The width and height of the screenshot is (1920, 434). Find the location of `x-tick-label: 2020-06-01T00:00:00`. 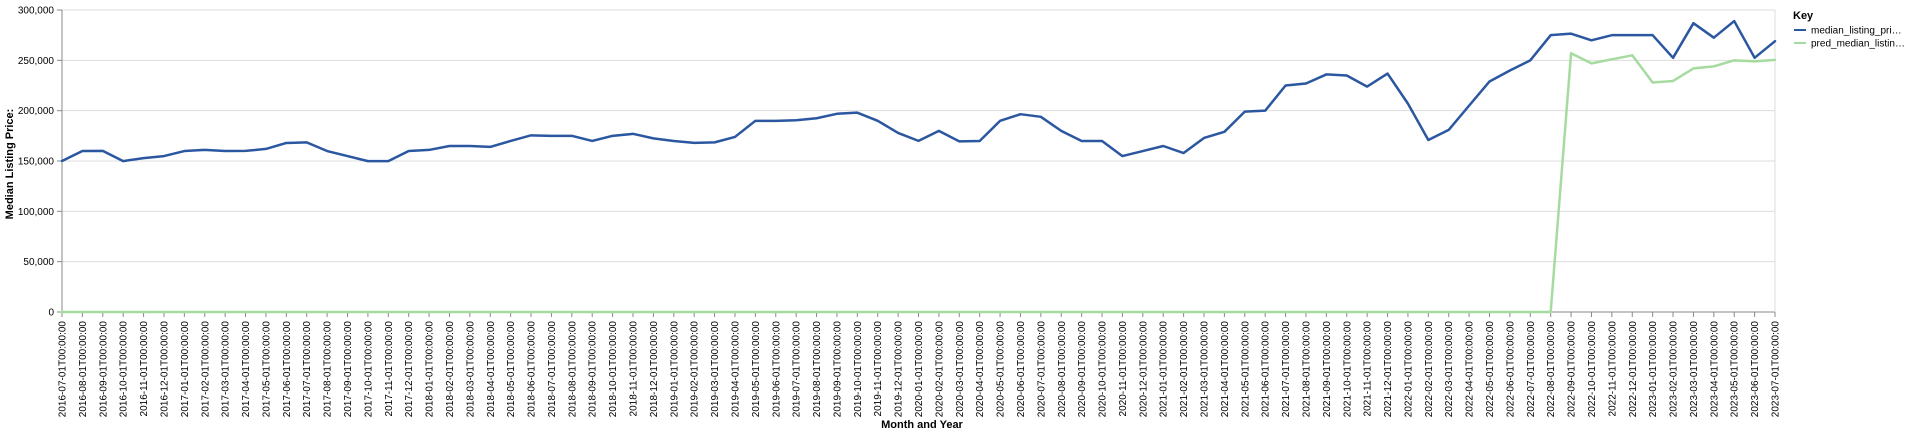

x-tick-label: 2020-06-01T00:00:00 is located at coordinates (1021, 369).